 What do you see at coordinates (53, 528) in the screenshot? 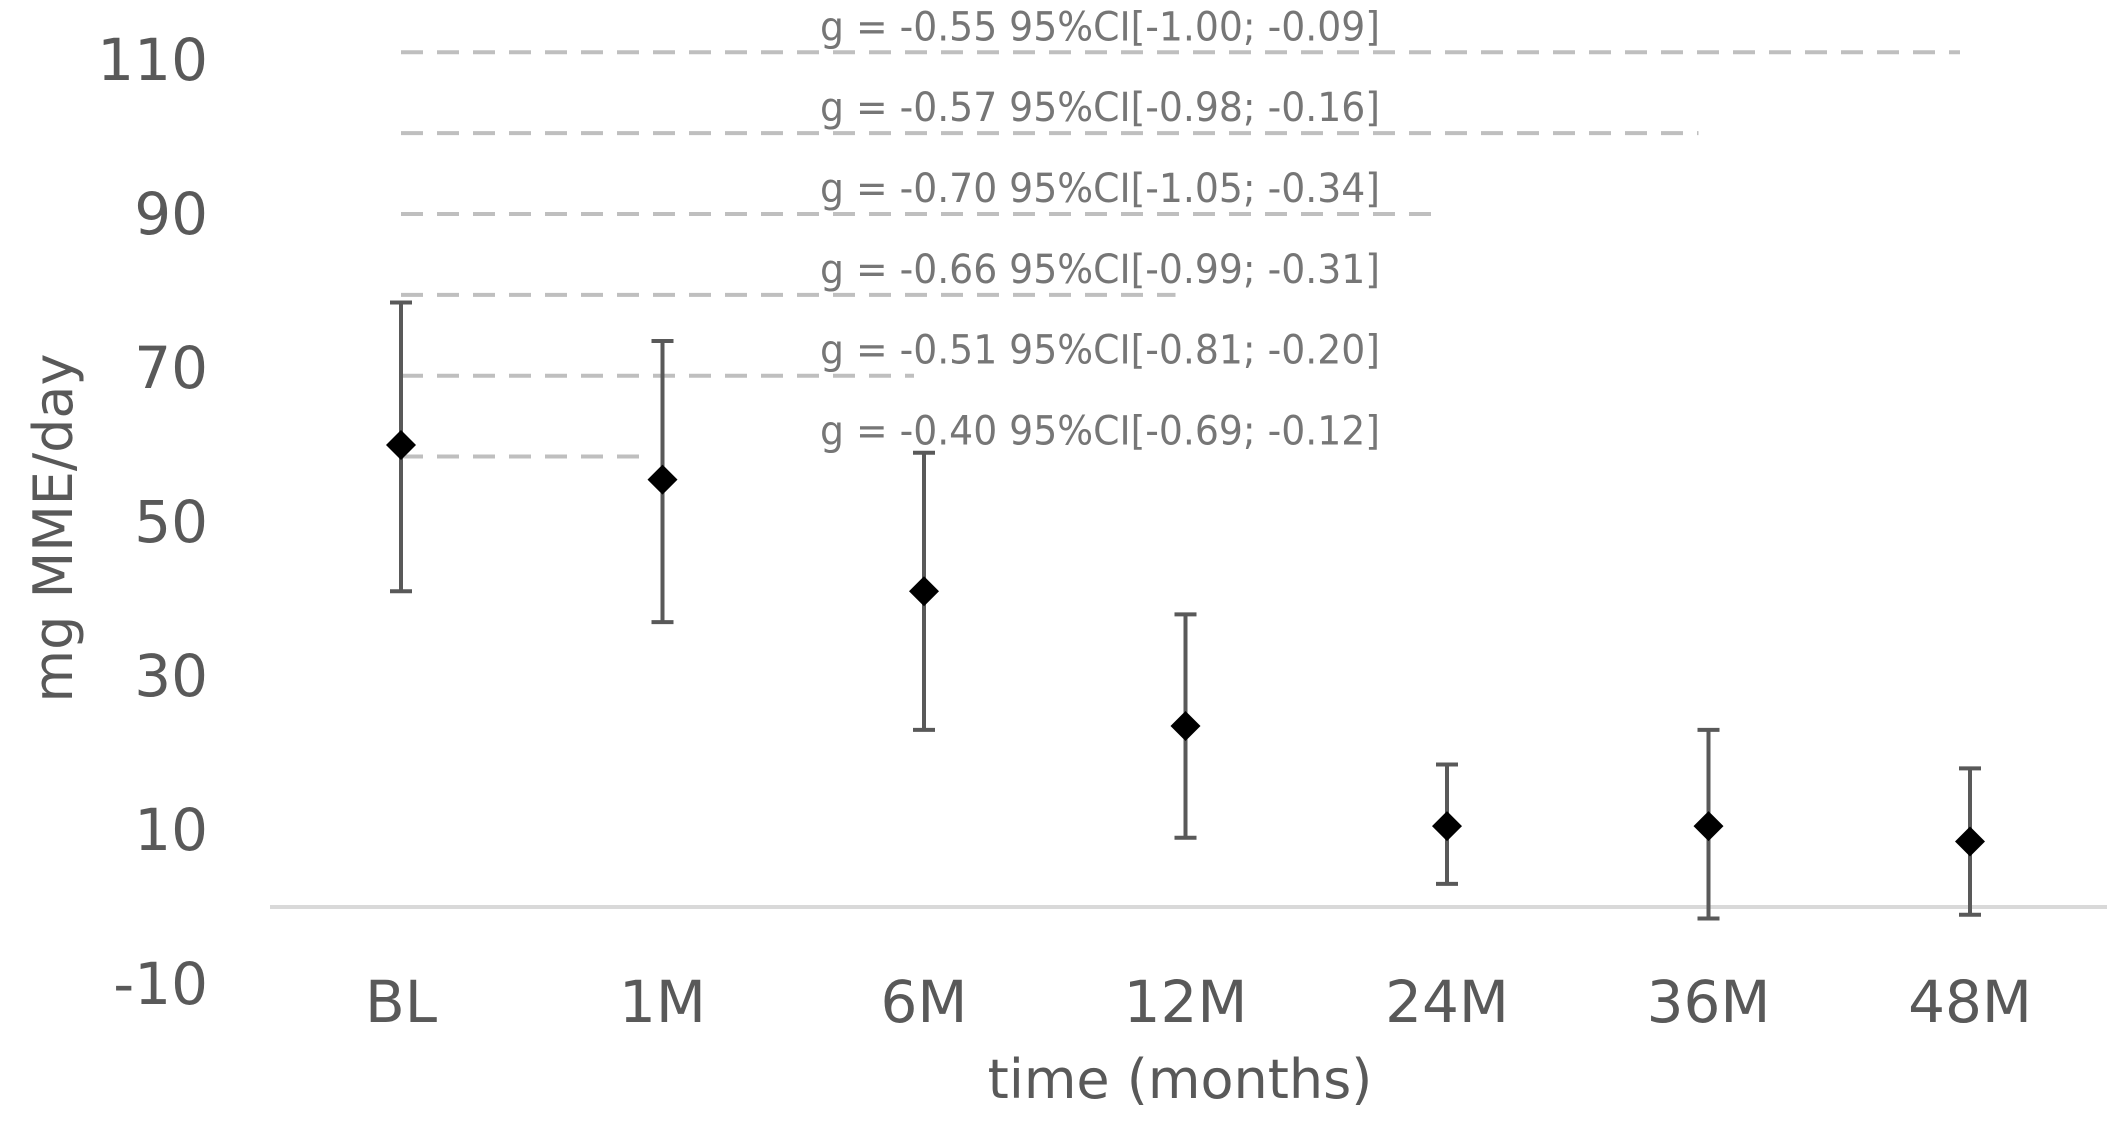
I see `y-axis-title: mg MME/day` at bounding box center [53, 528].